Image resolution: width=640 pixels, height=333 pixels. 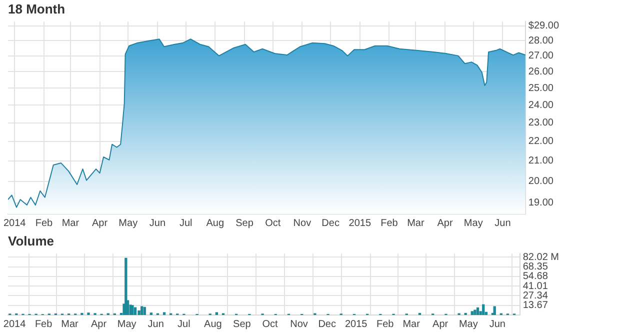 What do you see at coordinates (541, 161) in the screenshot?
I see `y-tick-label: 21.00` at bounding box center [541, 161].